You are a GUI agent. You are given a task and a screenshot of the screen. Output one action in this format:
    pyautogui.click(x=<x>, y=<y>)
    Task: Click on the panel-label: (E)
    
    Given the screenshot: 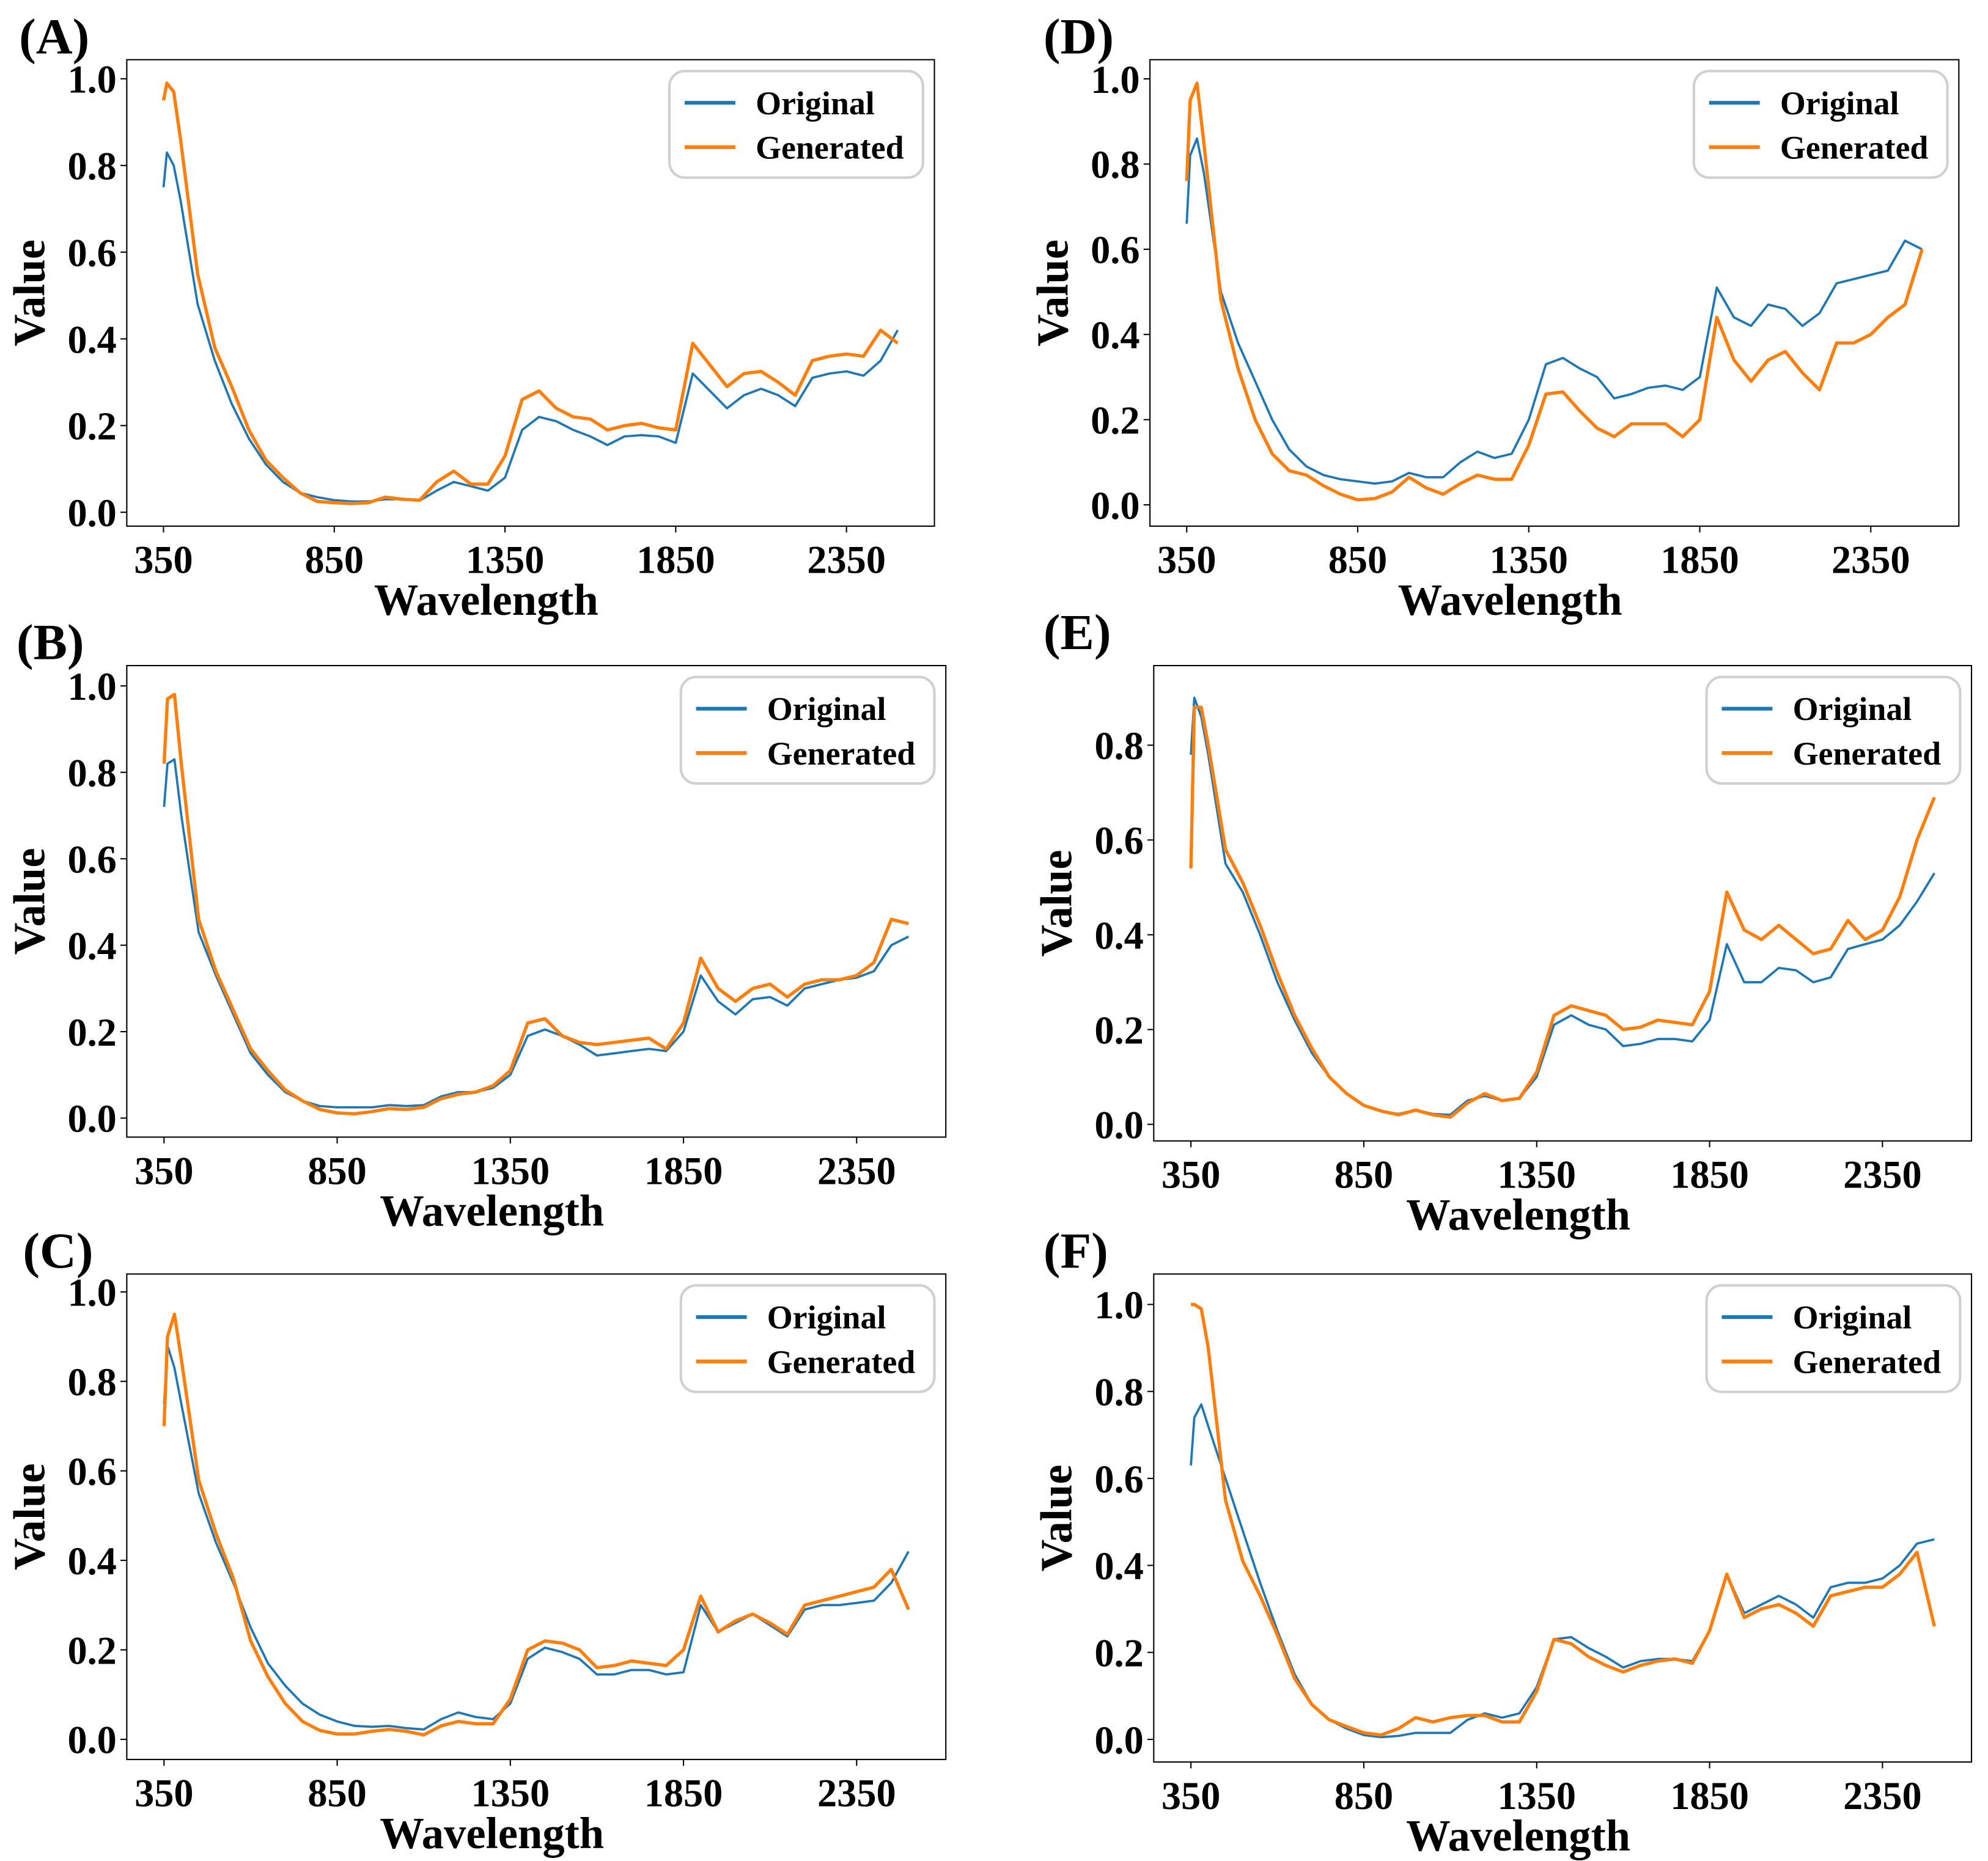 What is the action you would take?
    pyautogui.click(x=1077, y=632)
    